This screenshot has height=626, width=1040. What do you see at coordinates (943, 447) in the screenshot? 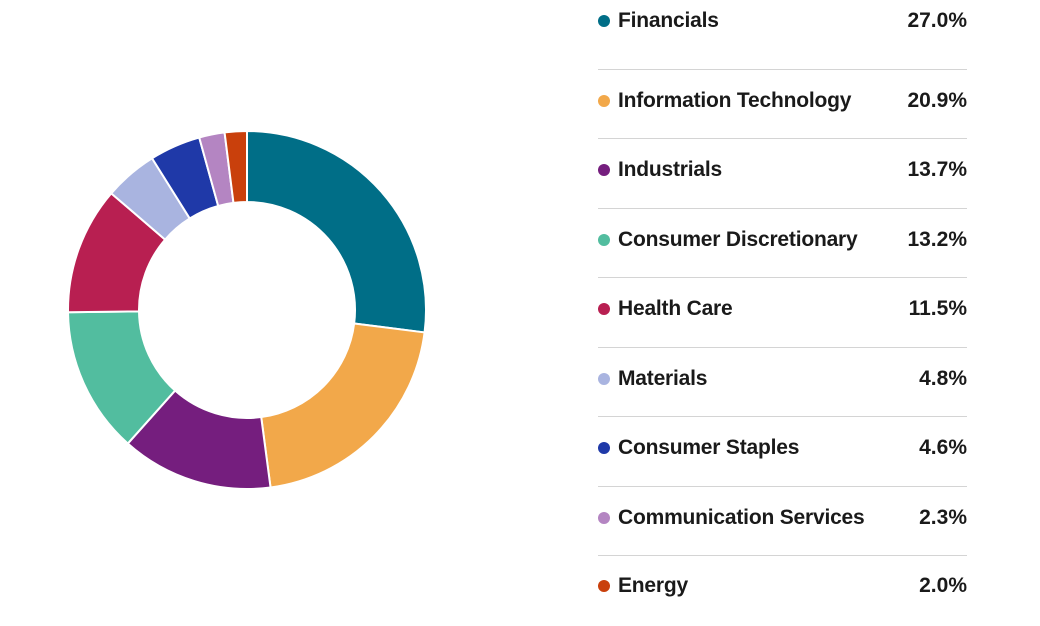
I see `legend-value: 4.6%` at bounding box center [943, 447].